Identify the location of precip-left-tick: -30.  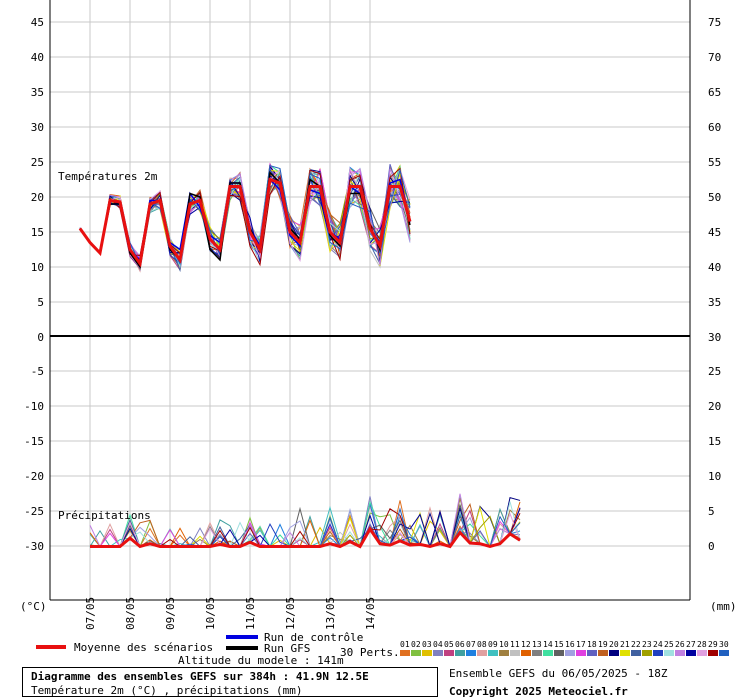
(34, 546).